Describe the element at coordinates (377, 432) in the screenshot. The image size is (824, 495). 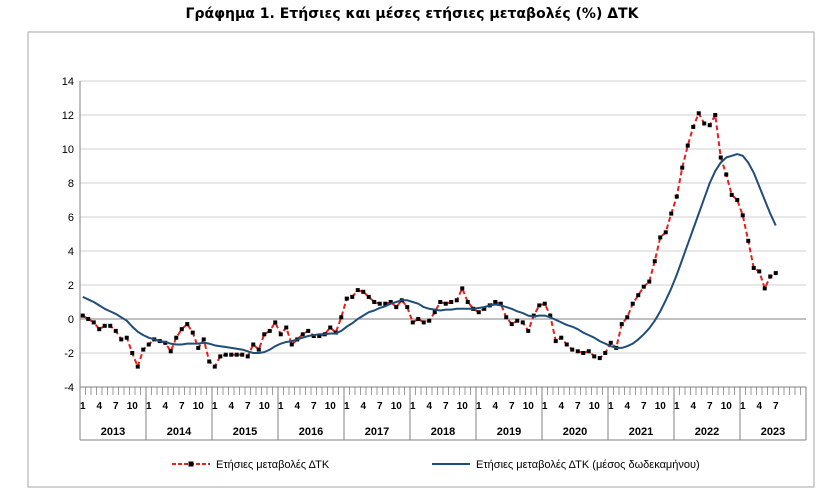
I see `x-year-label: 2017` at that location.